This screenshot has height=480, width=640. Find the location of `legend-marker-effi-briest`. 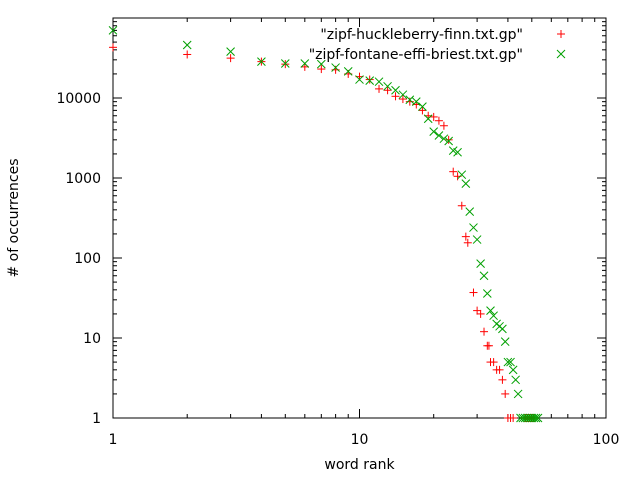

legend-marker-effi-briest is located at coordinates (561, 54).